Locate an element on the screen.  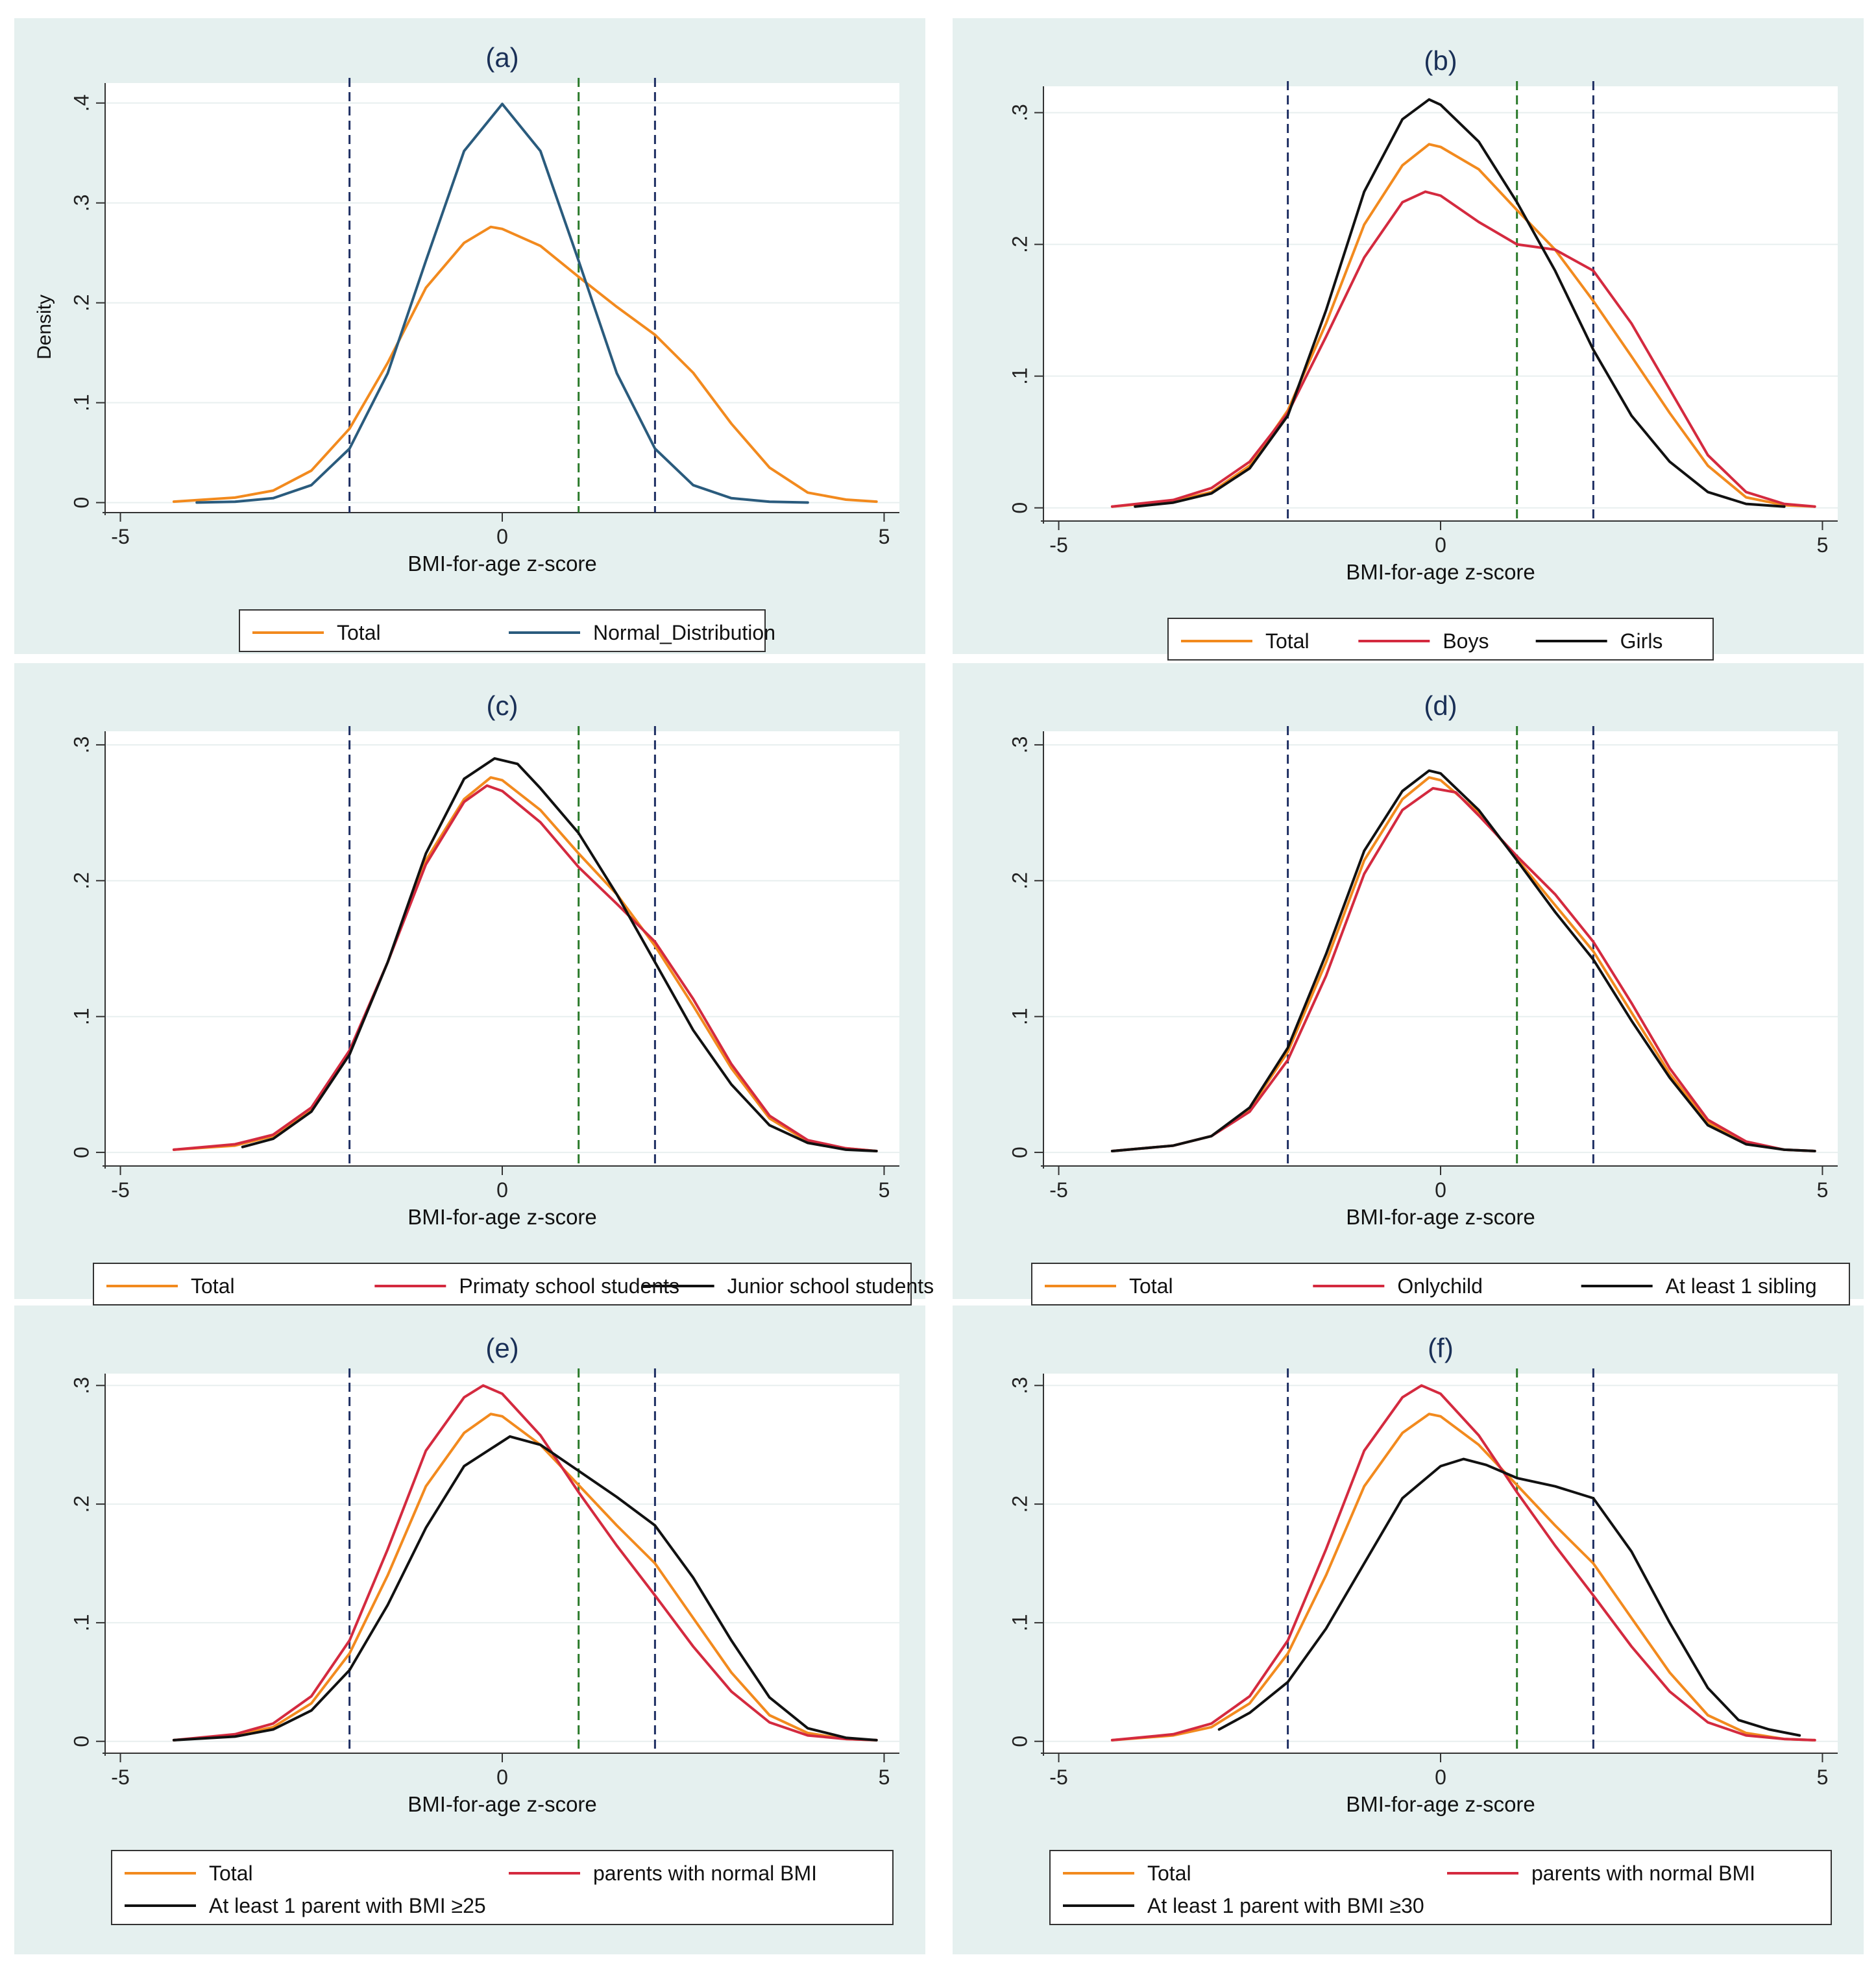
series-line-parents-with-normal-bmi is located at coordinates (1463, 1563).